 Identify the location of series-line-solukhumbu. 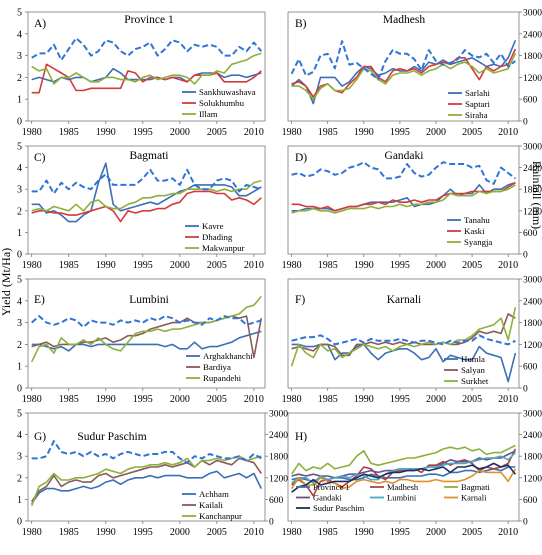
(146, 78).